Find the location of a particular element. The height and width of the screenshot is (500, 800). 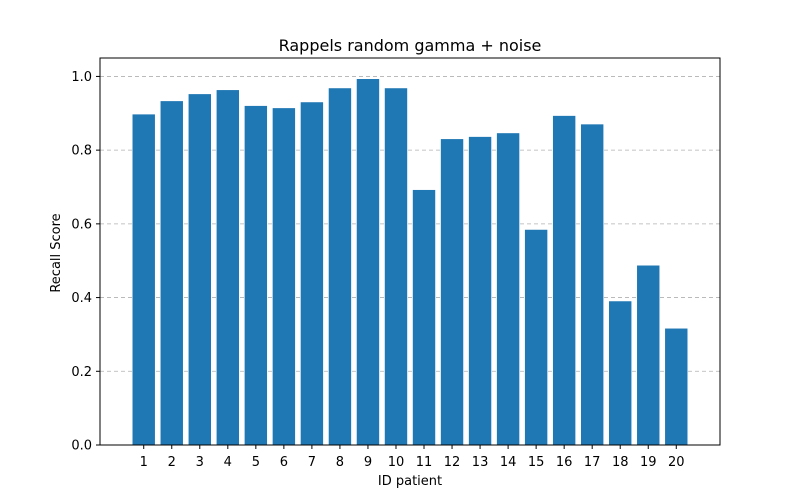

x-tick-label: 7 is located at coordinates (312, 462).